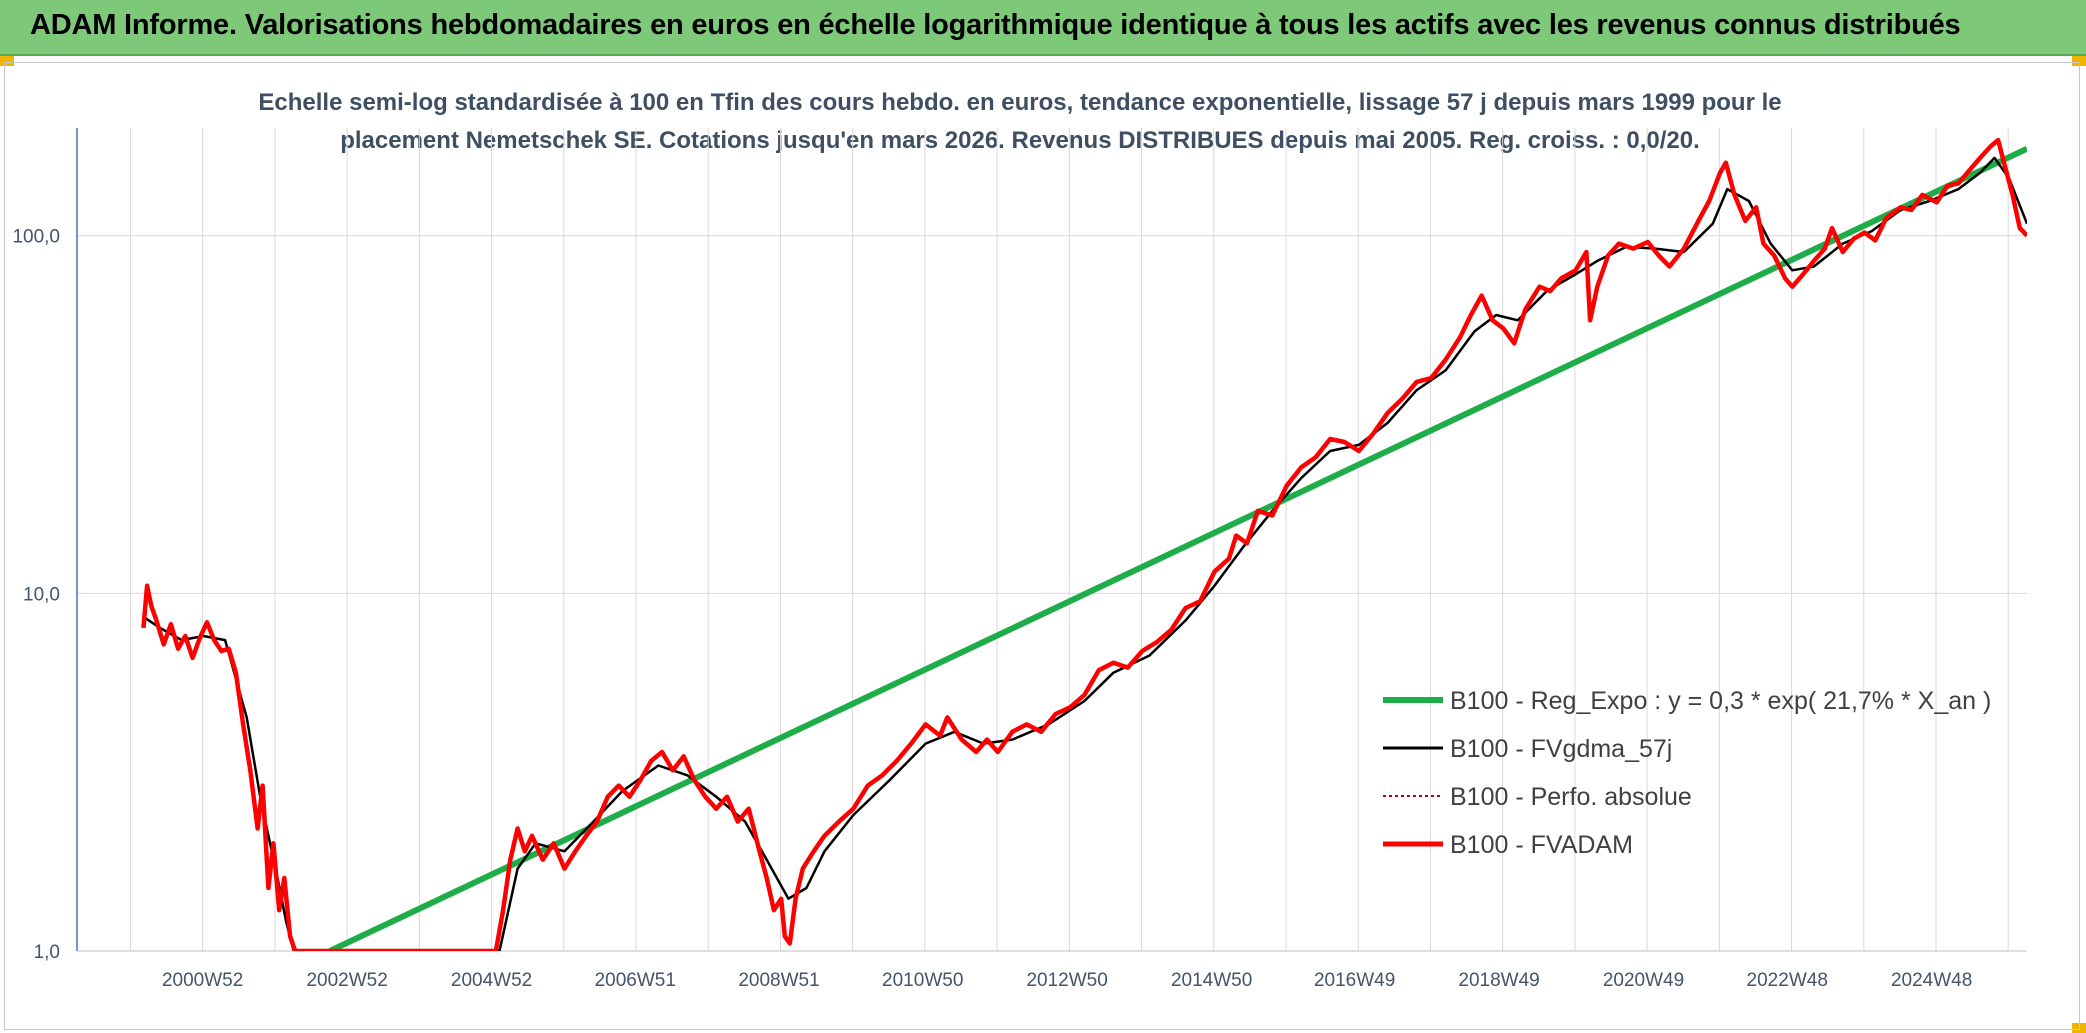 This screenshot has height=1033, width=2086. What do you see at coordinates (1787, 980) in the screenshot?
I see `x-tick-label: 2022W48` at bounding box center [1787, 980].